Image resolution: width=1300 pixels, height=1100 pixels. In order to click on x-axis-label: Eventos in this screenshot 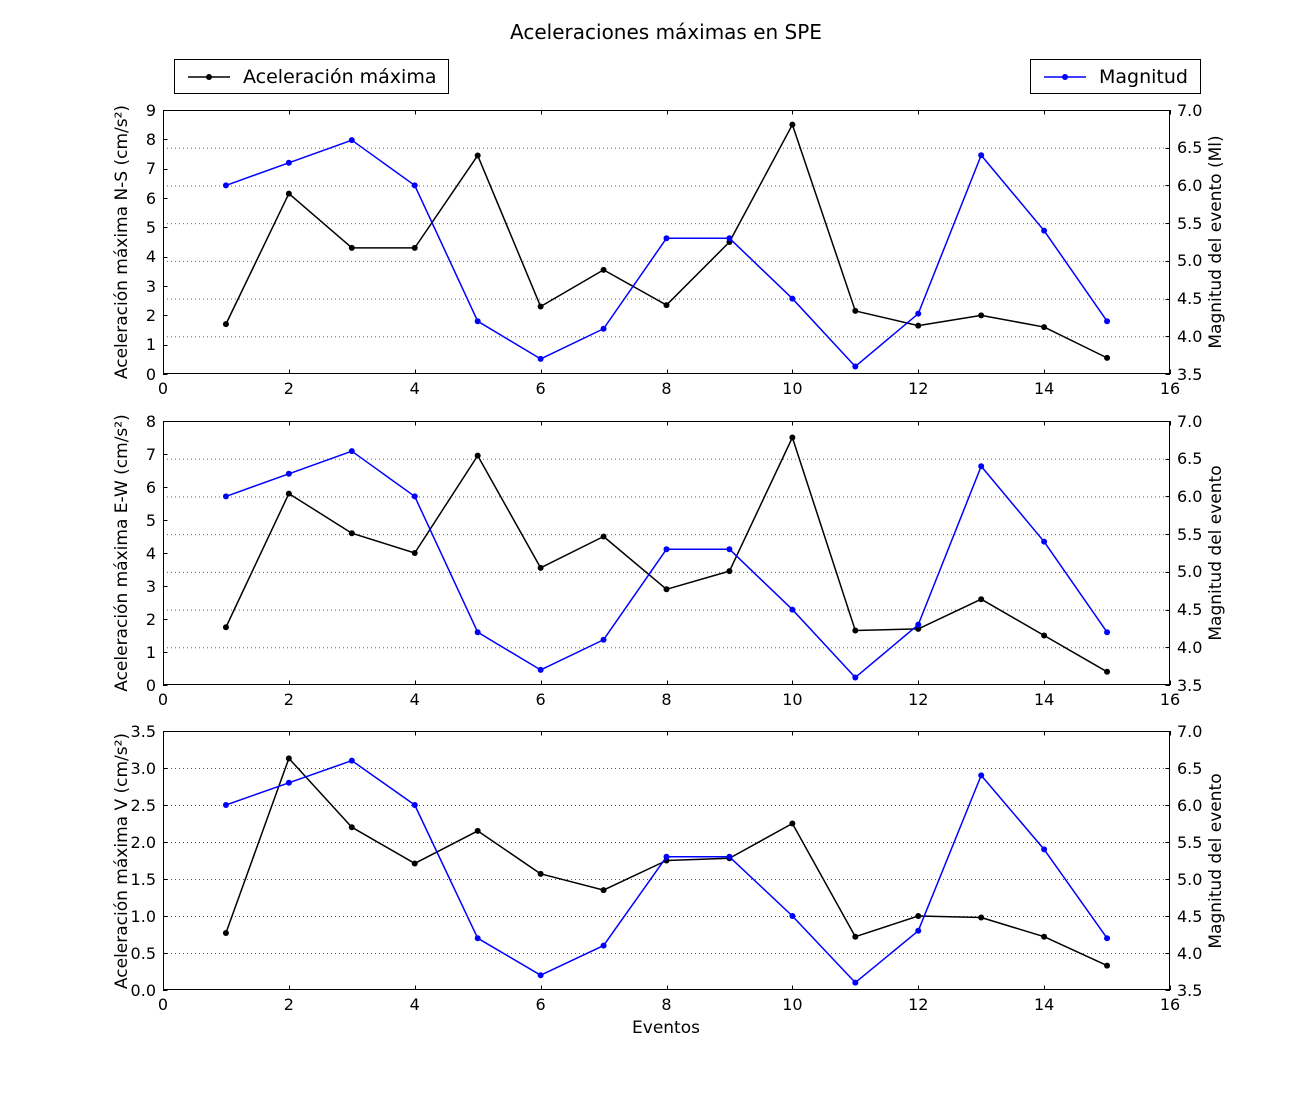, I will do `click(666, 1028)`.